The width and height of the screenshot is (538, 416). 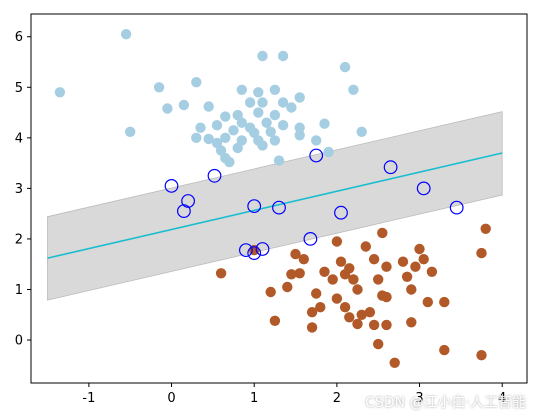 I want to click on watermark-text: CSDN @江小白·人工智能, so click(x=445, y=403).